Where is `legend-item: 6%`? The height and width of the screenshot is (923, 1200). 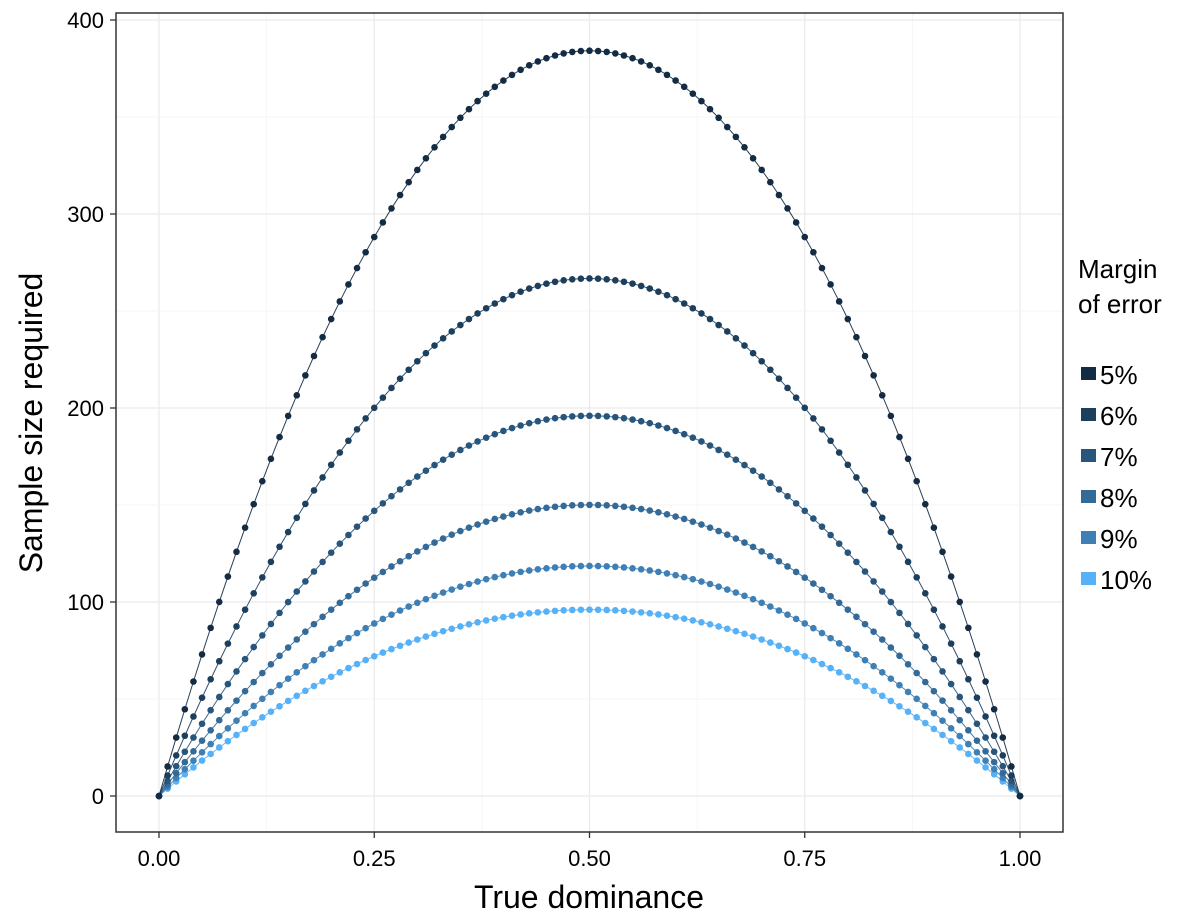
legend-item: 6% is located at coordinates (1109, 416).